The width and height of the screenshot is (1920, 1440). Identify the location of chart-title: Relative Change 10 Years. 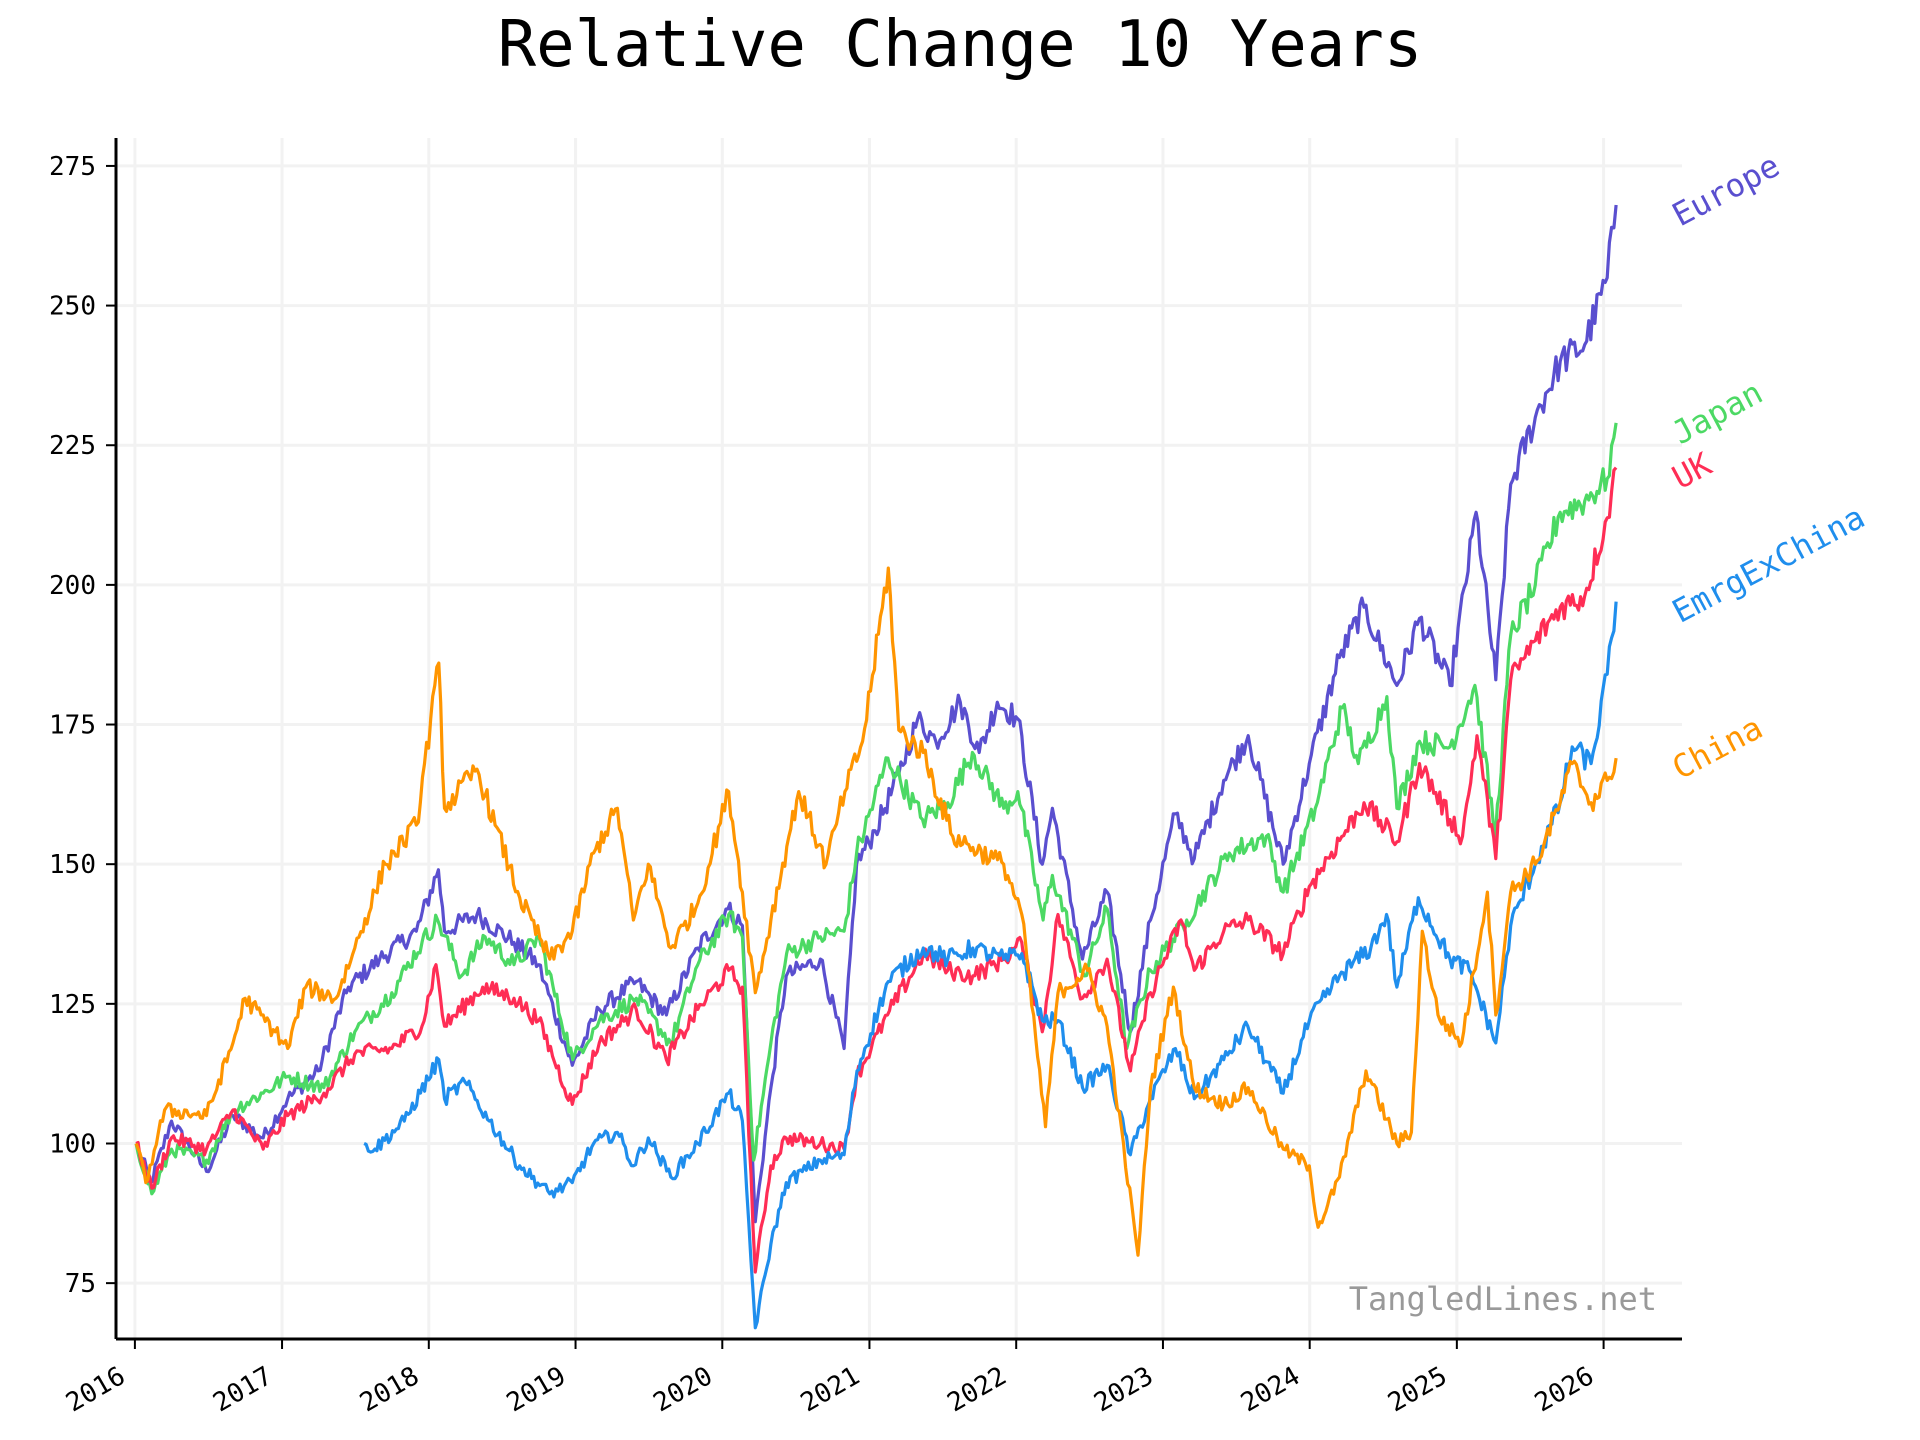
(960, 45).